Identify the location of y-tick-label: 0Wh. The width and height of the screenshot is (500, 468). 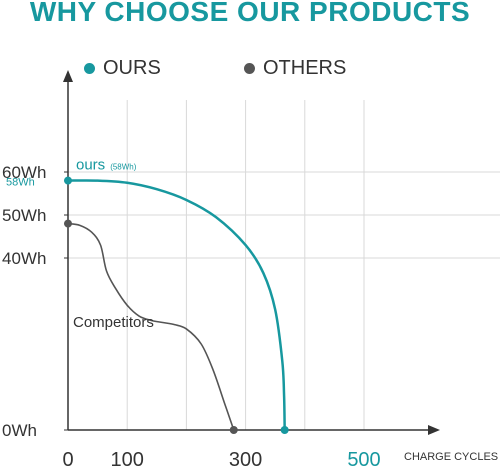
(19, 430).